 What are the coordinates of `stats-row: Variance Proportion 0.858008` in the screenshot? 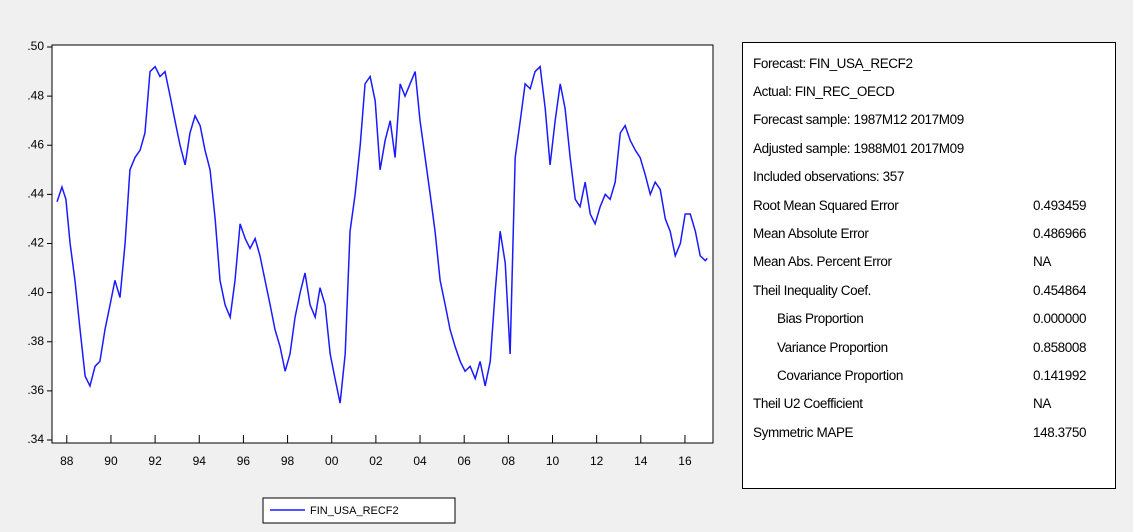 It's located at (934, 347).